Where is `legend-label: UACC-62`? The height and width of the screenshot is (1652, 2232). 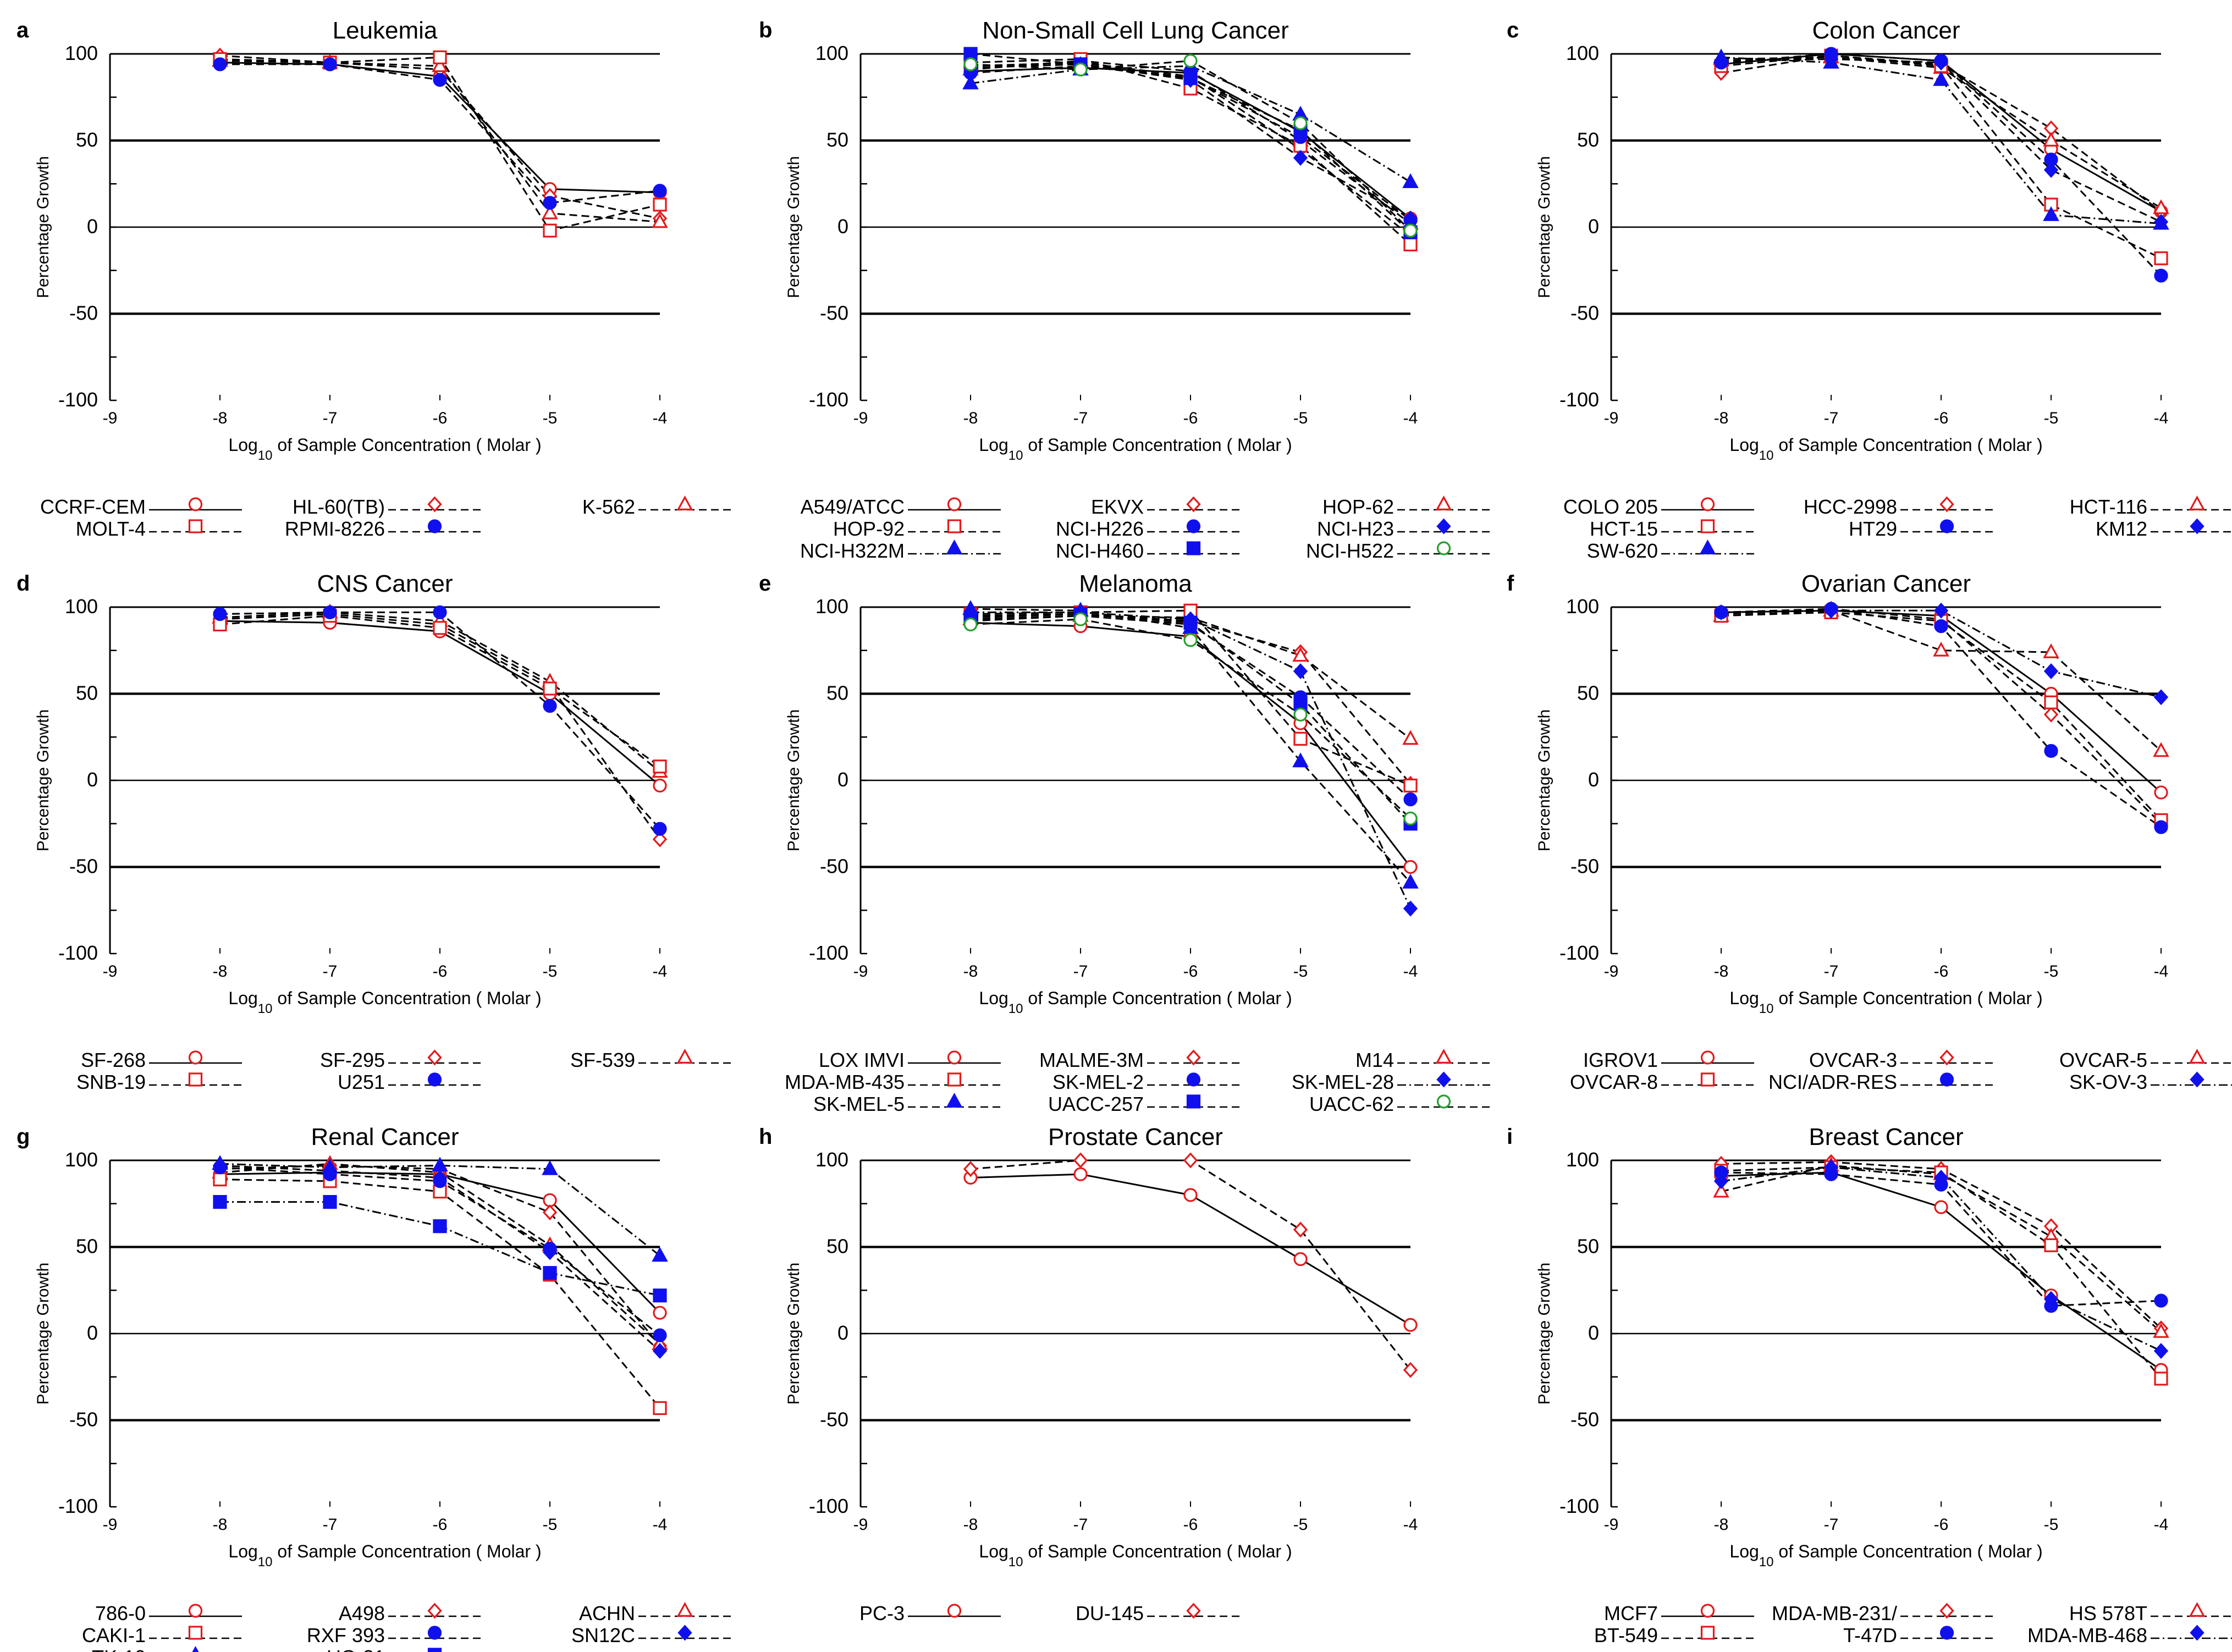 legend-label: UACC-62 is located at coordinates (1351, 1104).